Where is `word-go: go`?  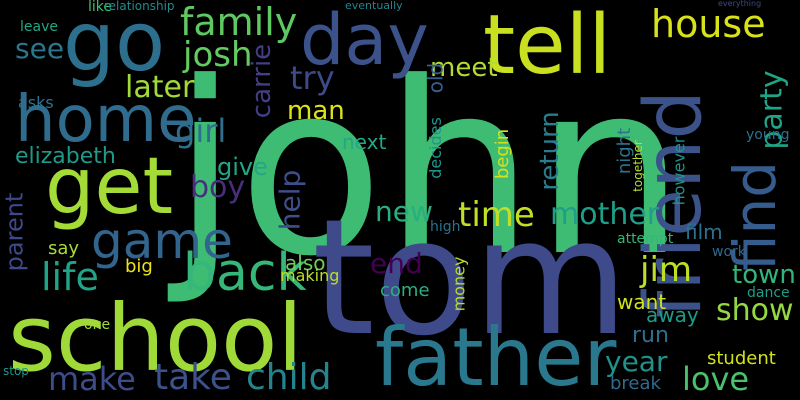
word-go: go is located at coordinates (114, 45).